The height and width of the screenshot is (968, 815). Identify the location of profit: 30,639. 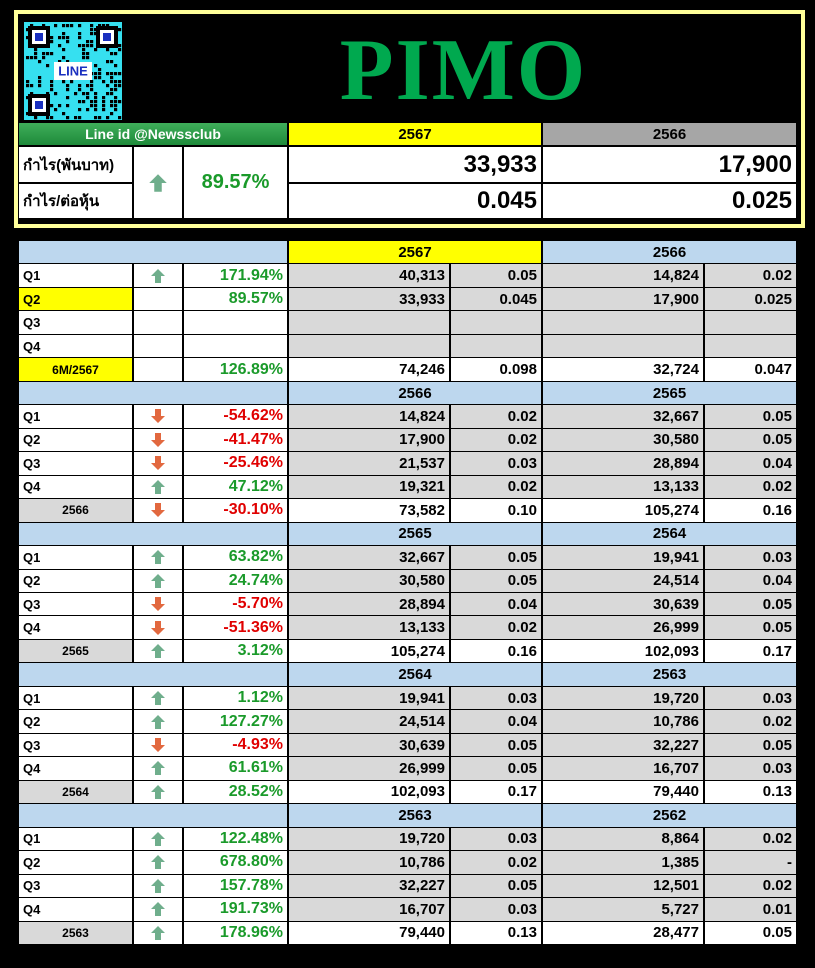
(623, 604).